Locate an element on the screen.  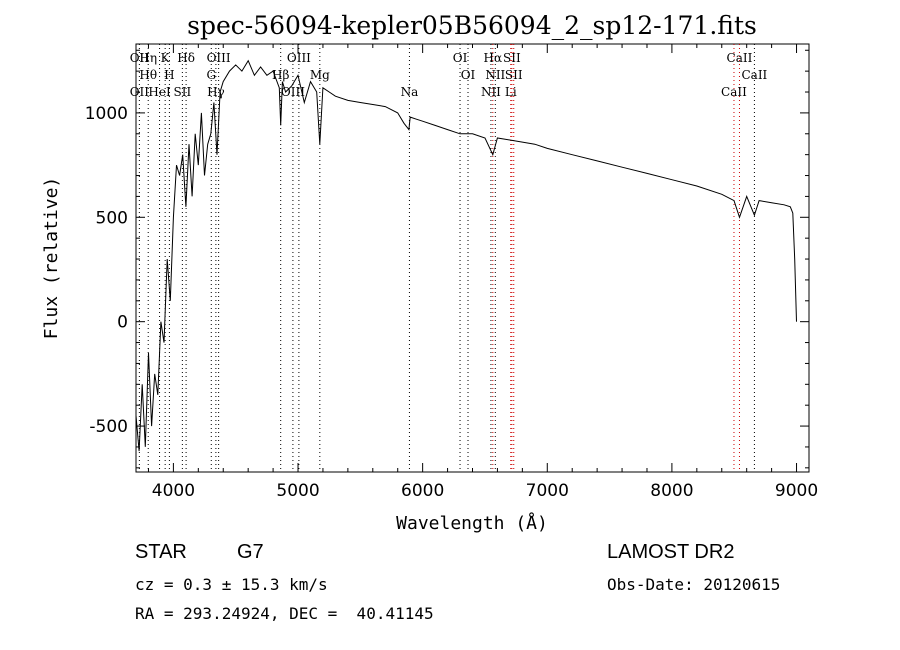
y-tick-label: 0 is located at coordinates (122, 323).